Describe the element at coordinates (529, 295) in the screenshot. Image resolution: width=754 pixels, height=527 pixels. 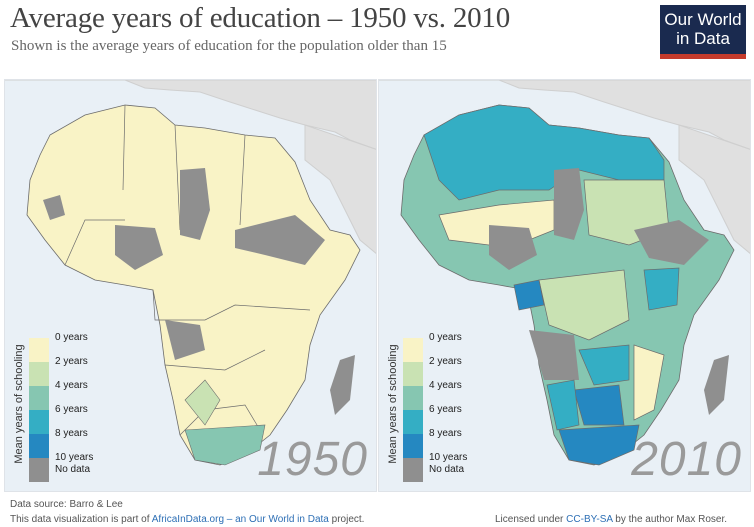
I see `gabon-2010` at that location.